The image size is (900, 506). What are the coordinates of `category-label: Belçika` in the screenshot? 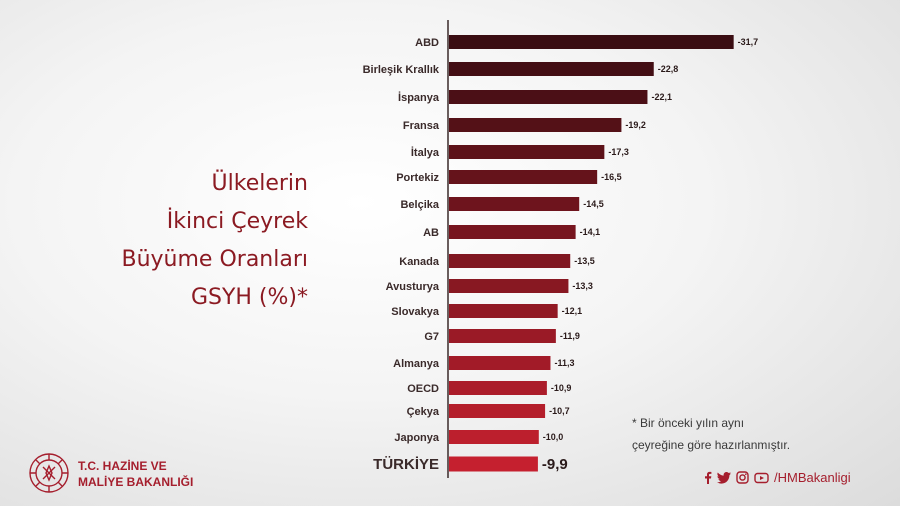 It's located at (419, 205).